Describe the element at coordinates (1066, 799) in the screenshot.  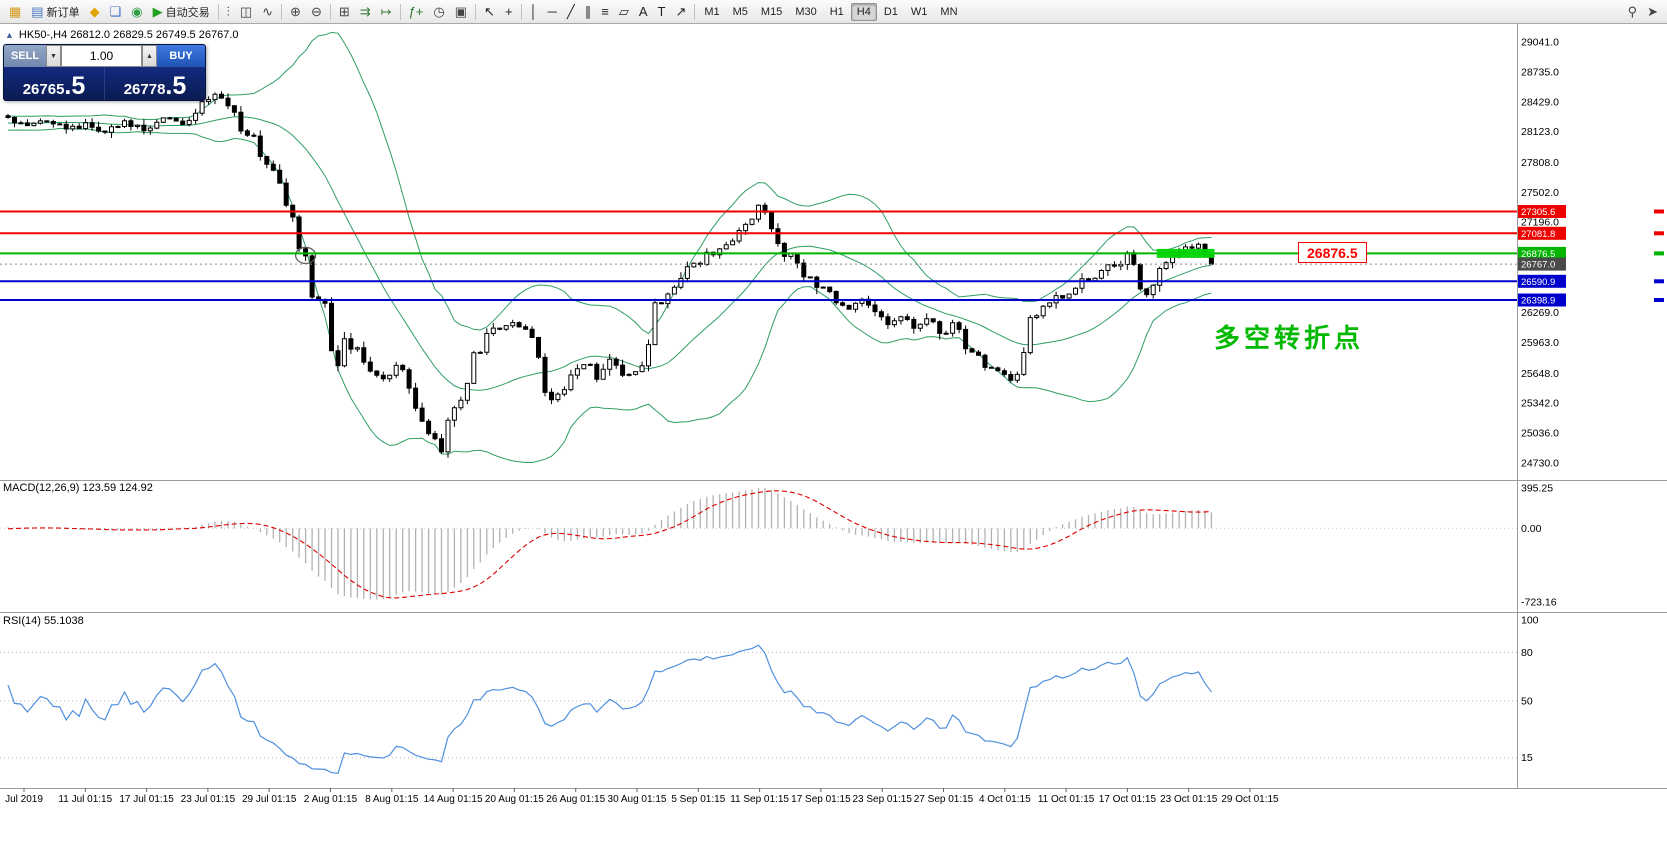
I see `svg-text: 11 Oct 01:15` at that location.